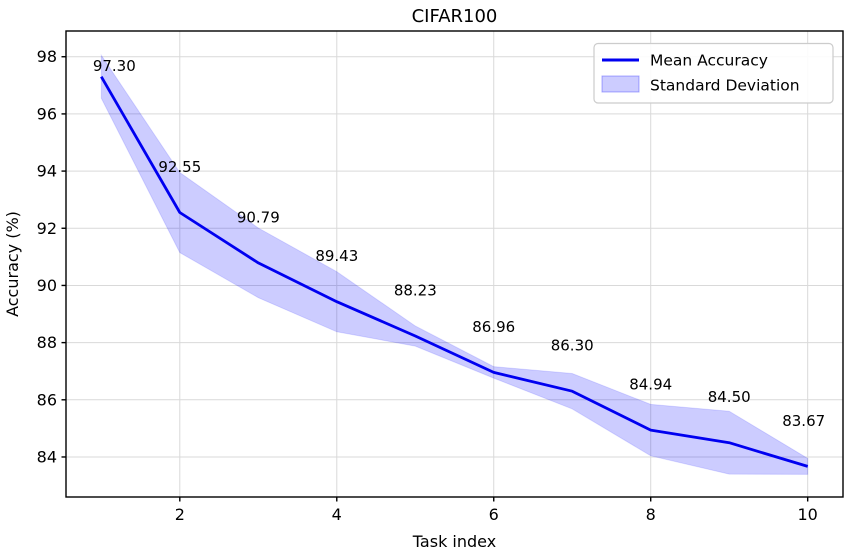  Describe the element at coordinates (455, 16) in the screenshot. I see `chart-title: CIFAR100` at that location.